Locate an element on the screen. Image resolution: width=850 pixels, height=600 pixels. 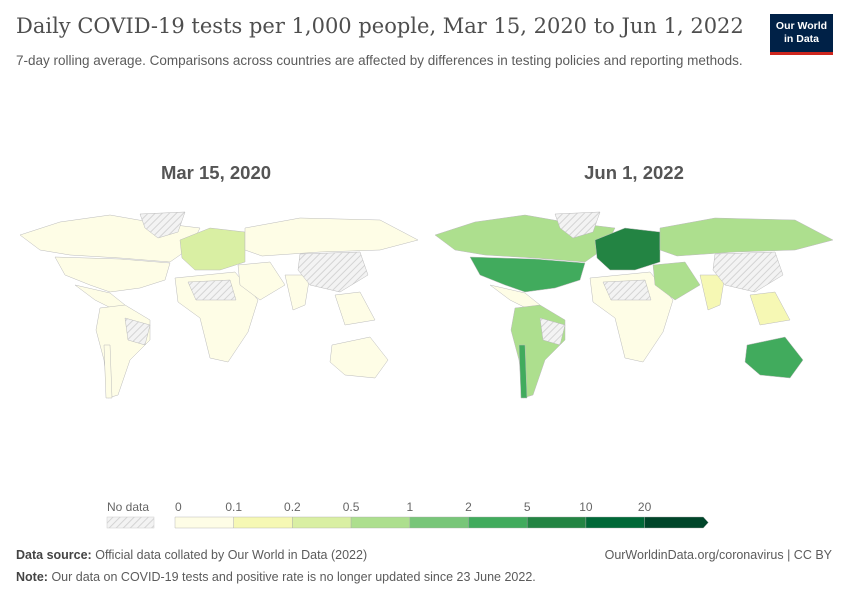
source-link: OurWorldinData.org/coronavirus | CC BY is located at coordinates (718, 555).